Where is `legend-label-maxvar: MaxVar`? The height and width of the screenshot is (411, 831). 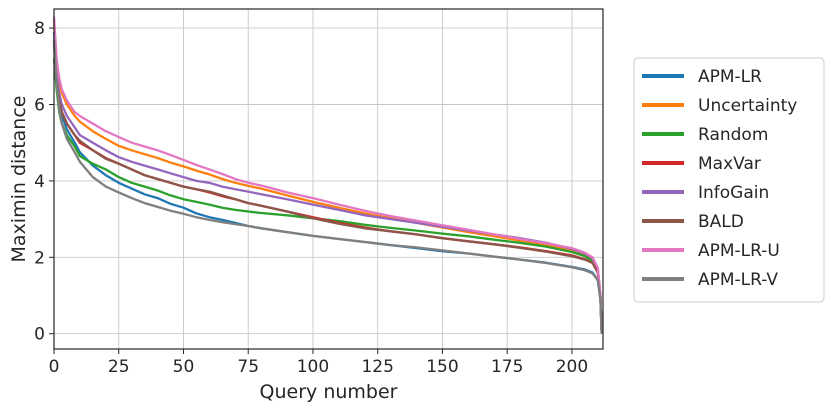 legend-label-maxvar: MaxVar is located at coordinates (729, 164).